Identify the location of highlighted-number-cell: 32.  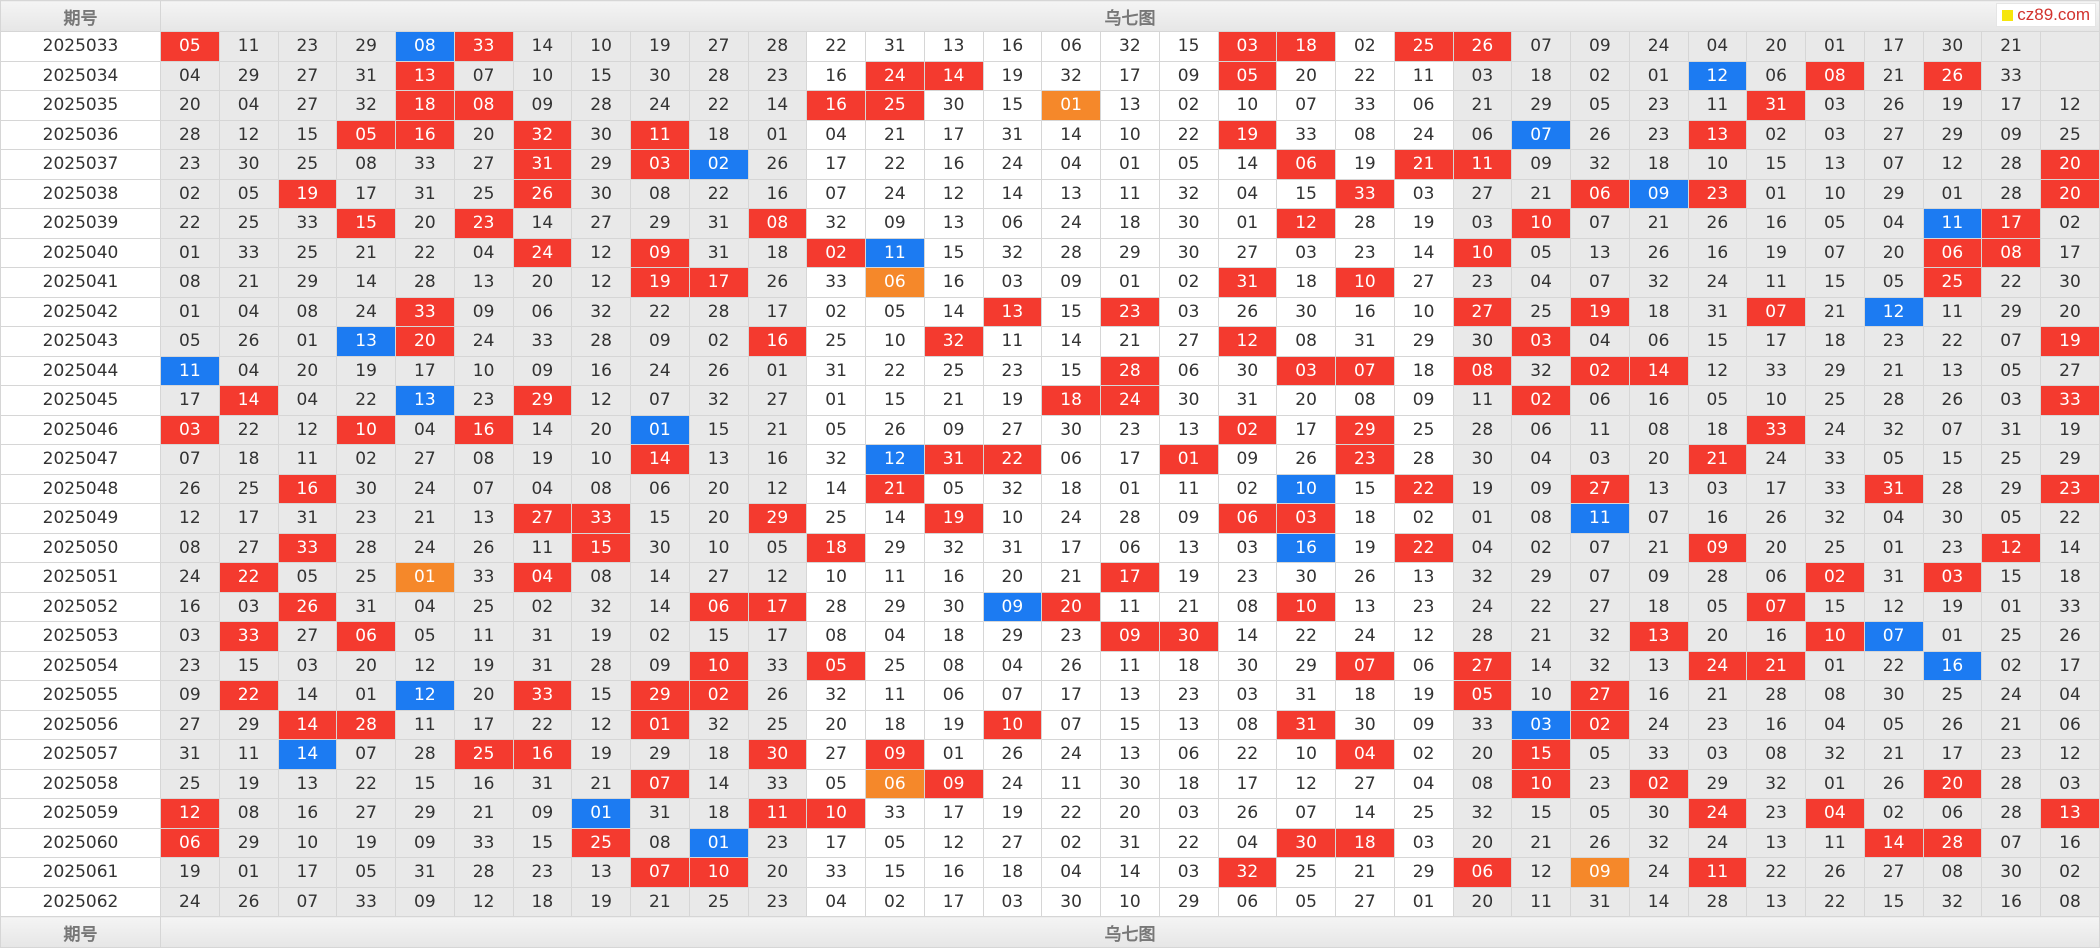
(1247, 872).